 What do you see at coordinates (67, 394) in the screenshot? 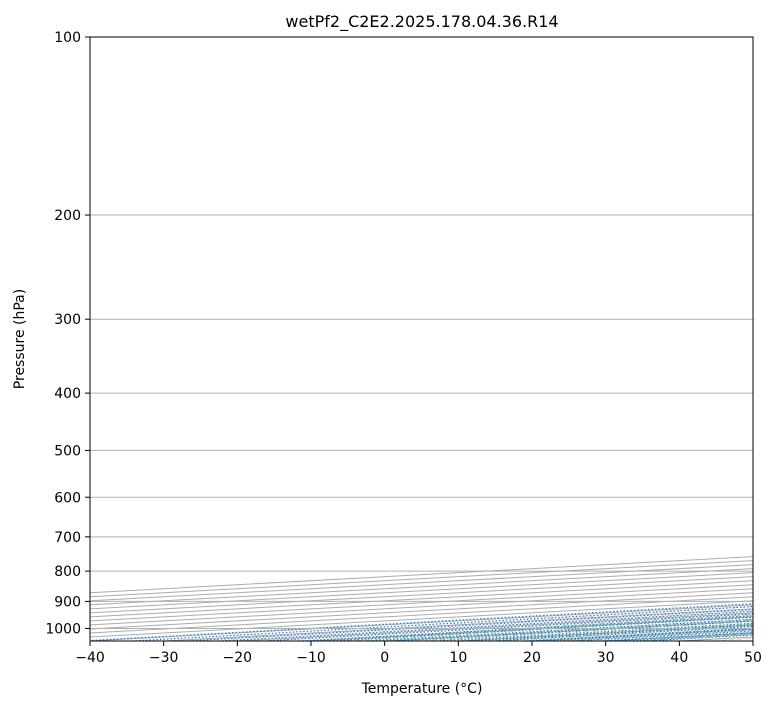
I see `y-tick-label: 400` at bounding box center [67, 394].